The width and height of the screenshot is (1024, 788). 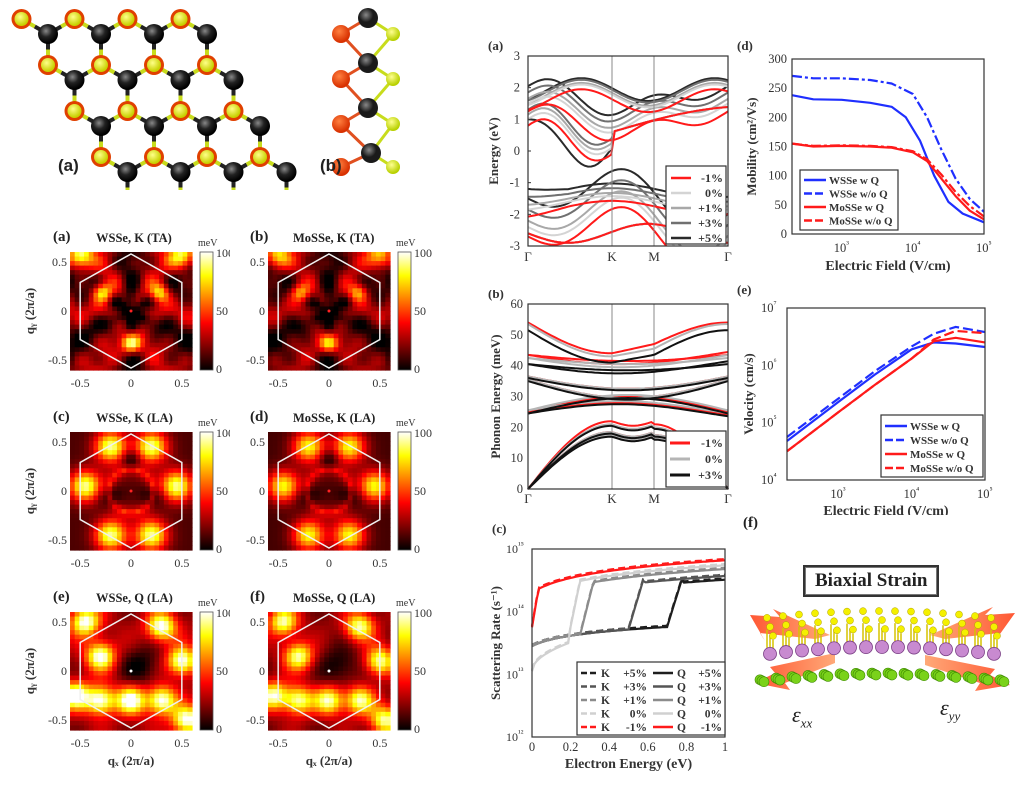 What do you see at coordinates (68, 165) in the screenshot?
I see `structure-label-a: (a)` at bounding box center [68, 165].